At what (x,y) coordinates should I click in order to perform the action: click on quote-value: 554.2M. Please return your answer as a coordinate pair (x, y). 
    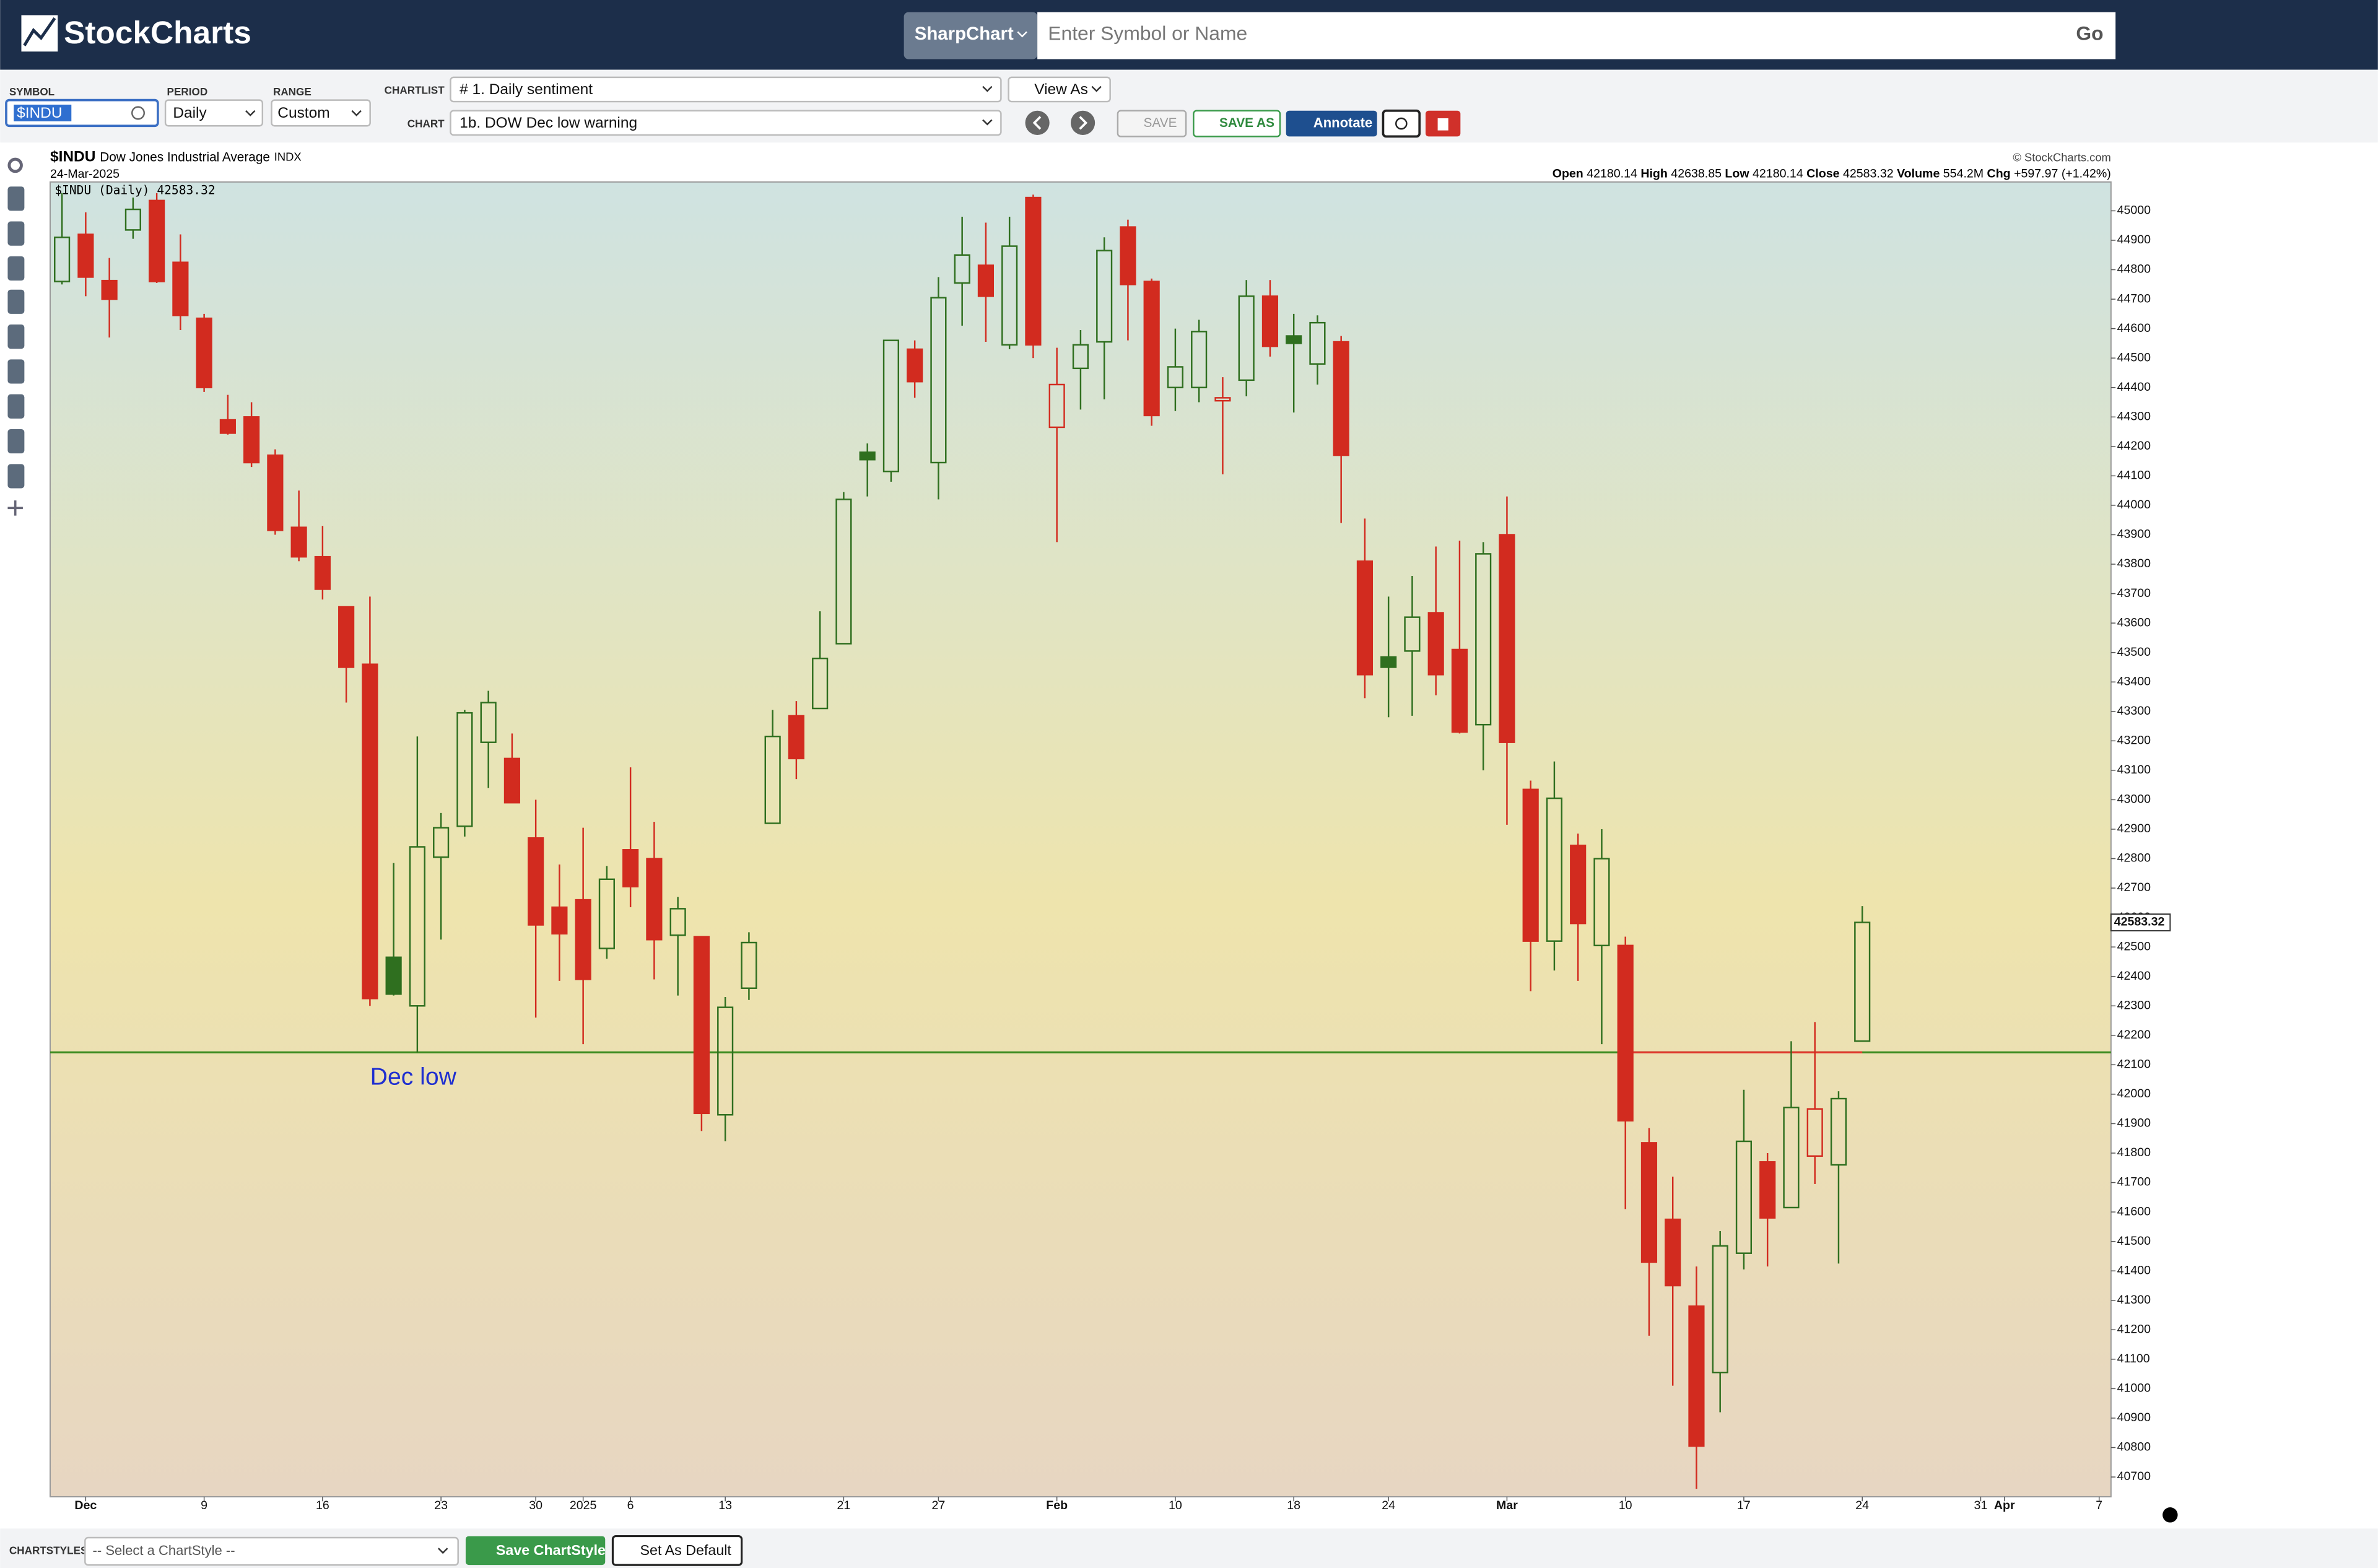
    Looking at the image, I should click on (1963, 174).